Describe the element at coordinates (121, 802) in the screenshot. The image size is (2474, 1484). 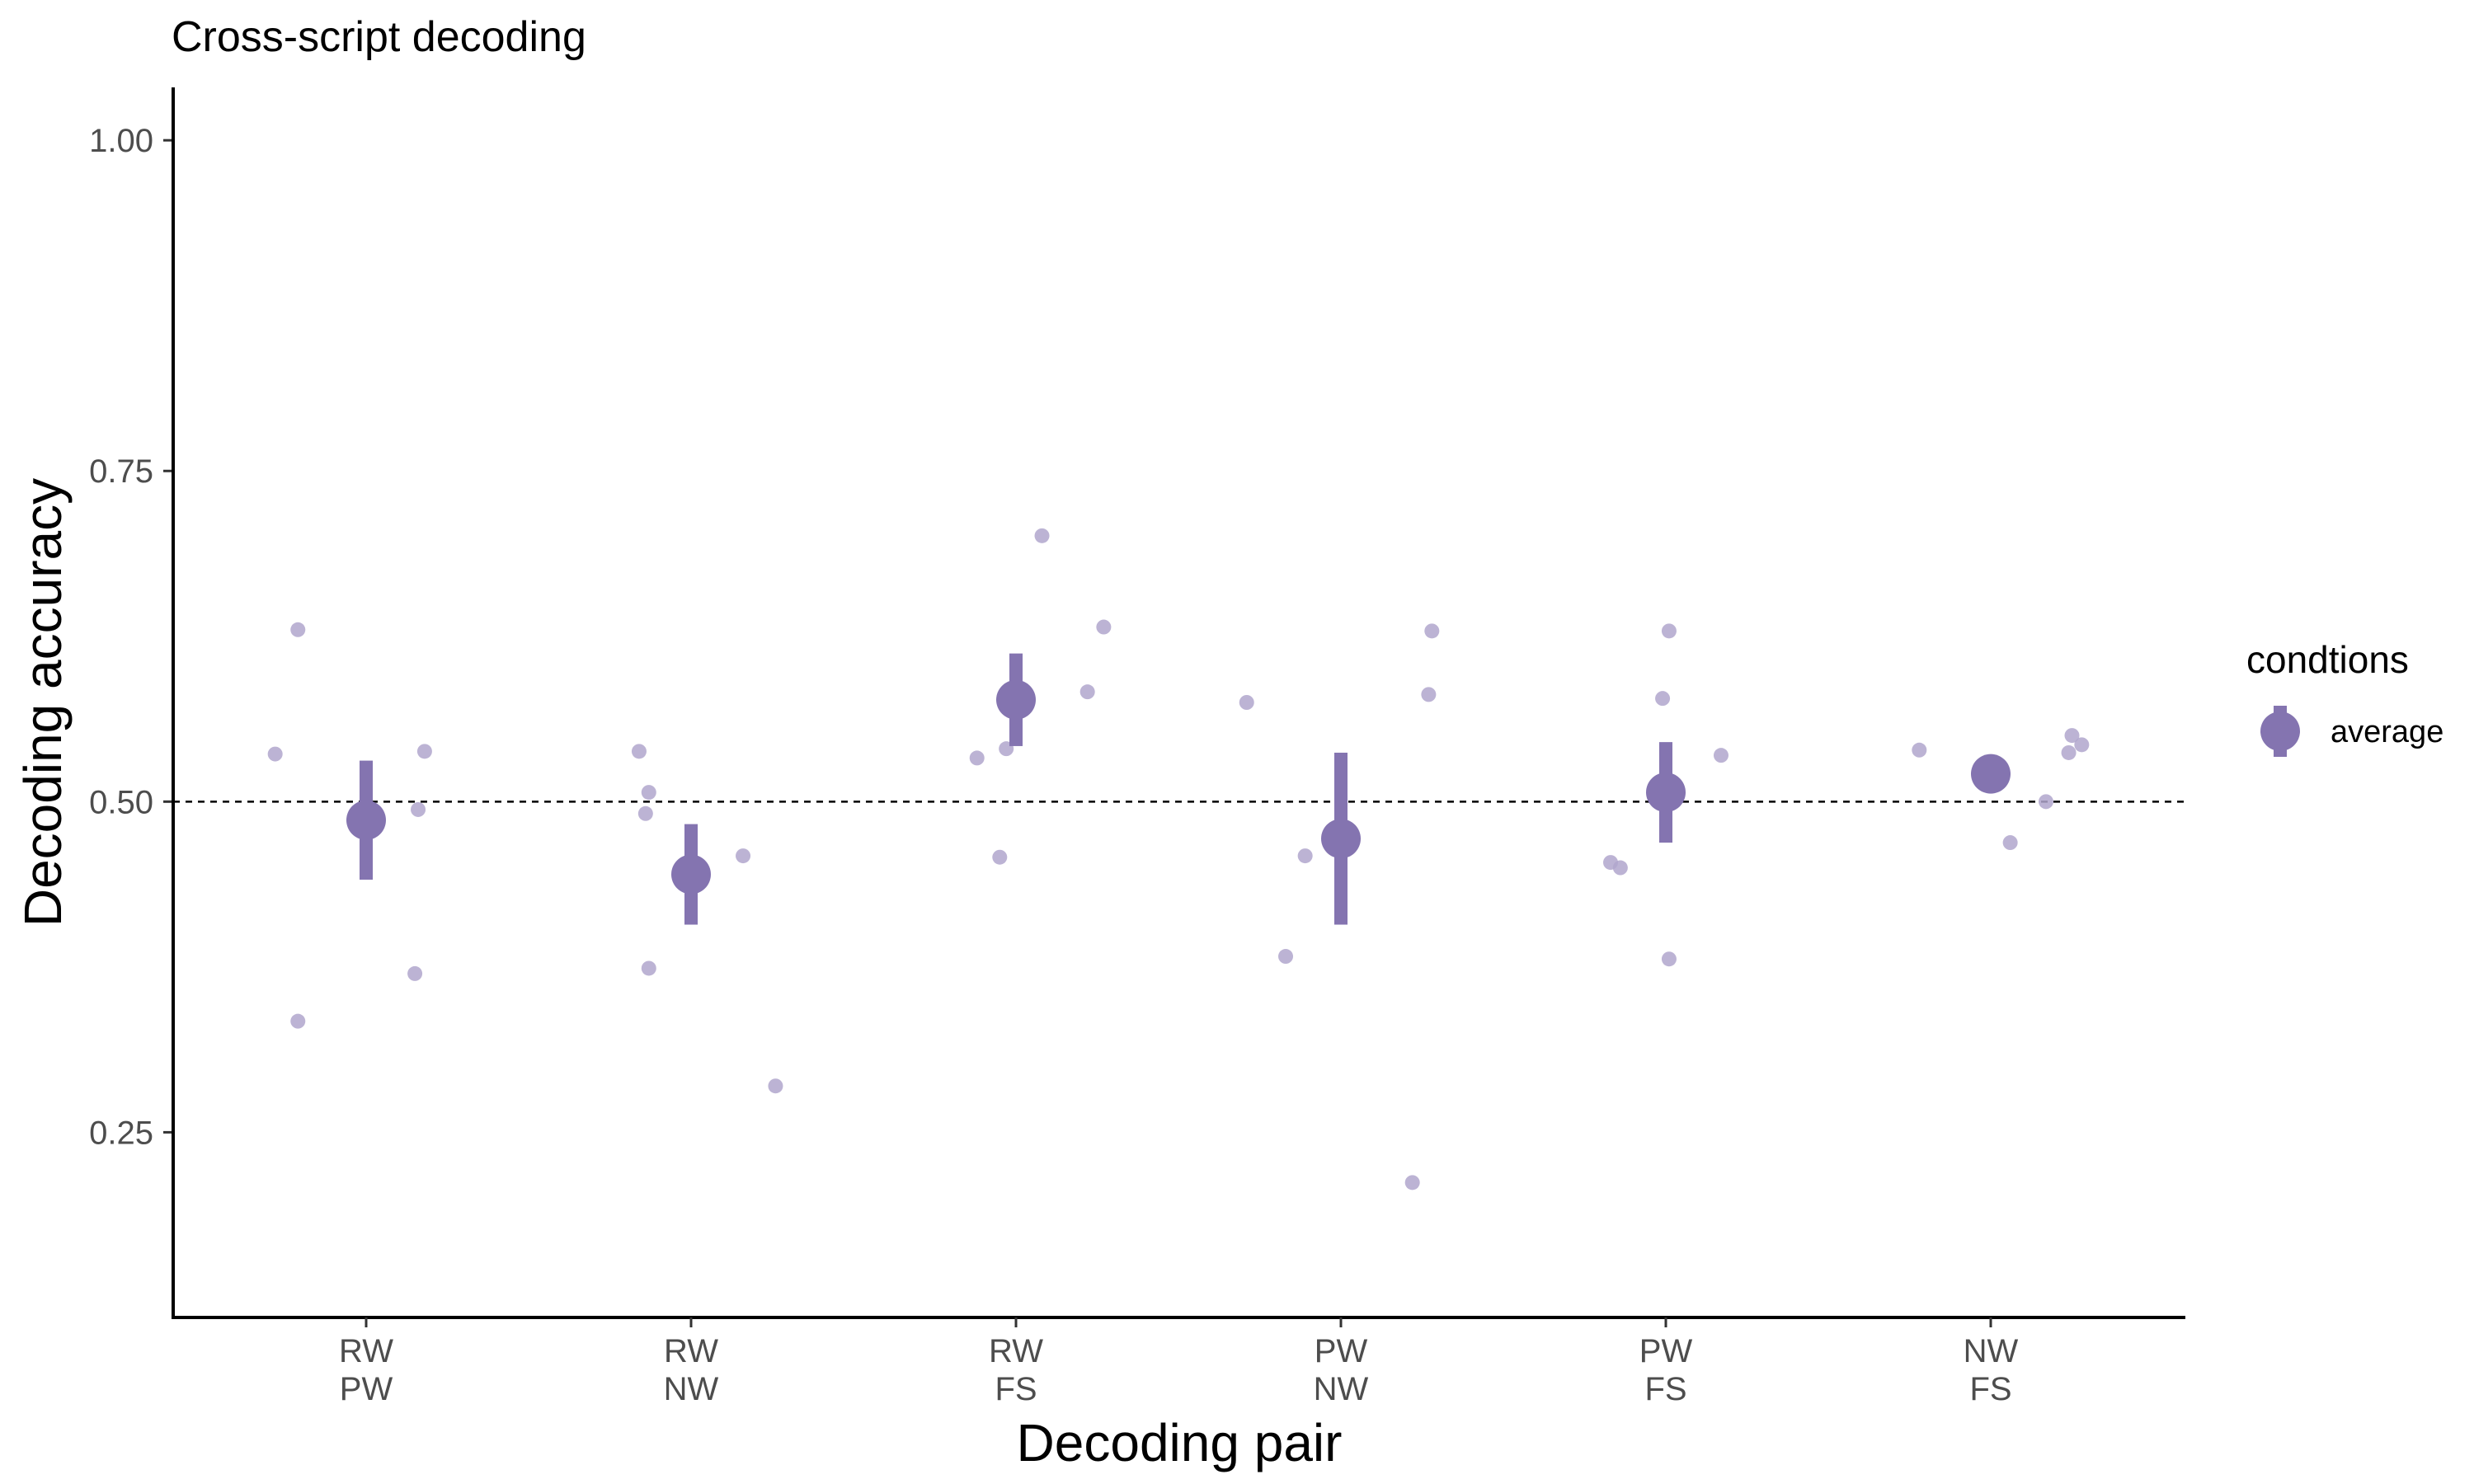
I see `y-tick-label: 0.50` at that location.